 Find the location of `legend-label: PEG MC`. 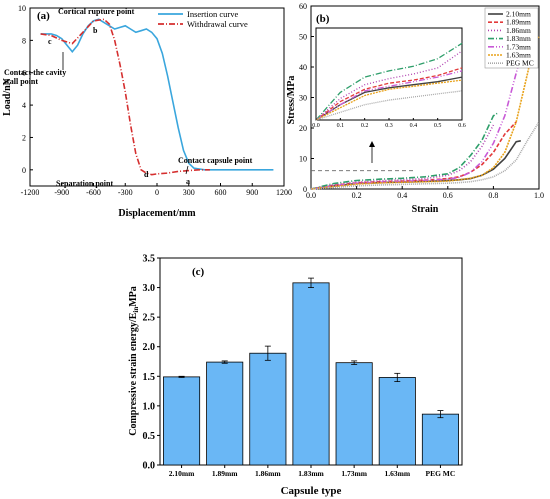

legend-label: PEG MC is located at coordinates (520, 63).